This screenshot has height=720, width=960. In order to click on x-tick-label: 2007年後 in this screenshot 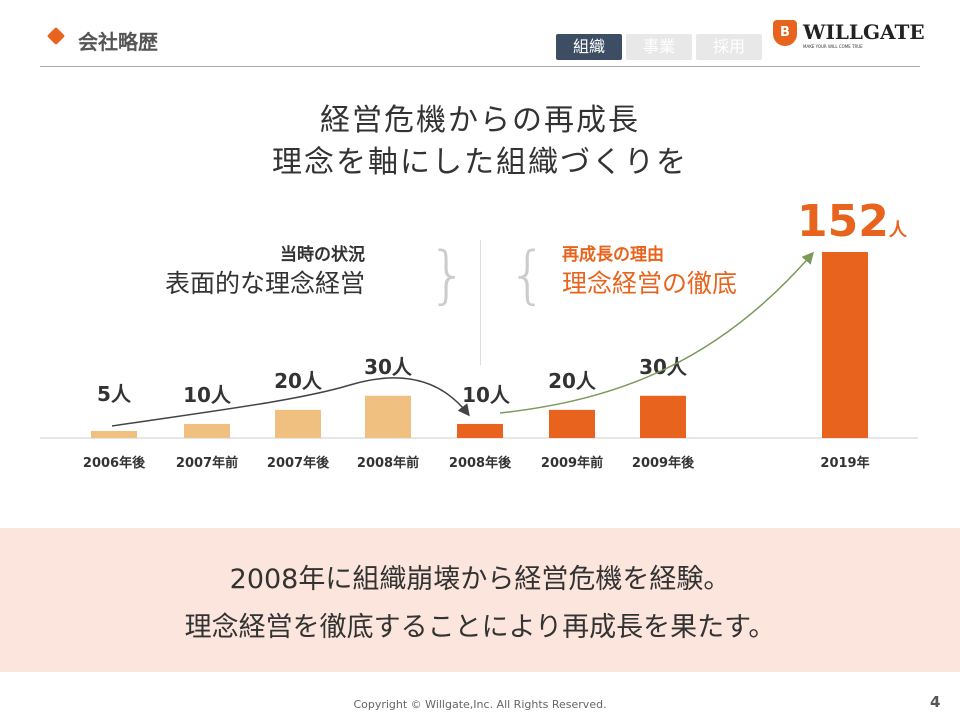, I will do `click(298, 463)`.